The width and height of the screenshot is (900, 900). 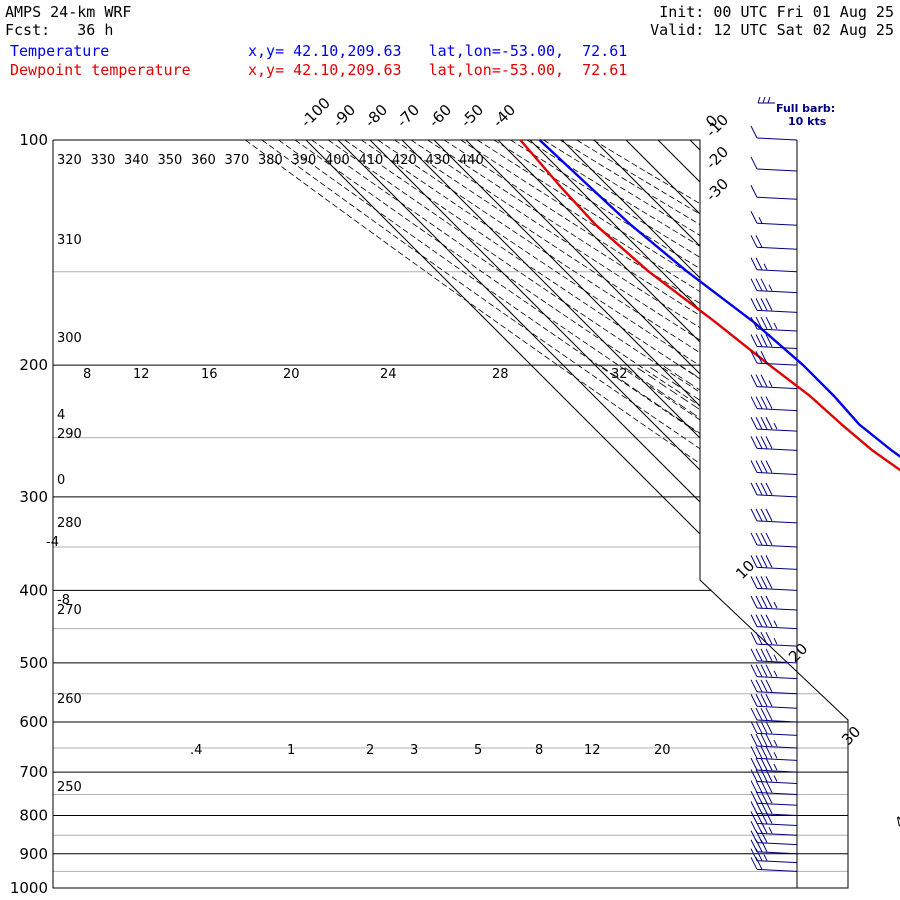 What do you see at coordinates (719, 298) in the screenshot?
I see `temperature-profile` at bounding box center [719, 298].